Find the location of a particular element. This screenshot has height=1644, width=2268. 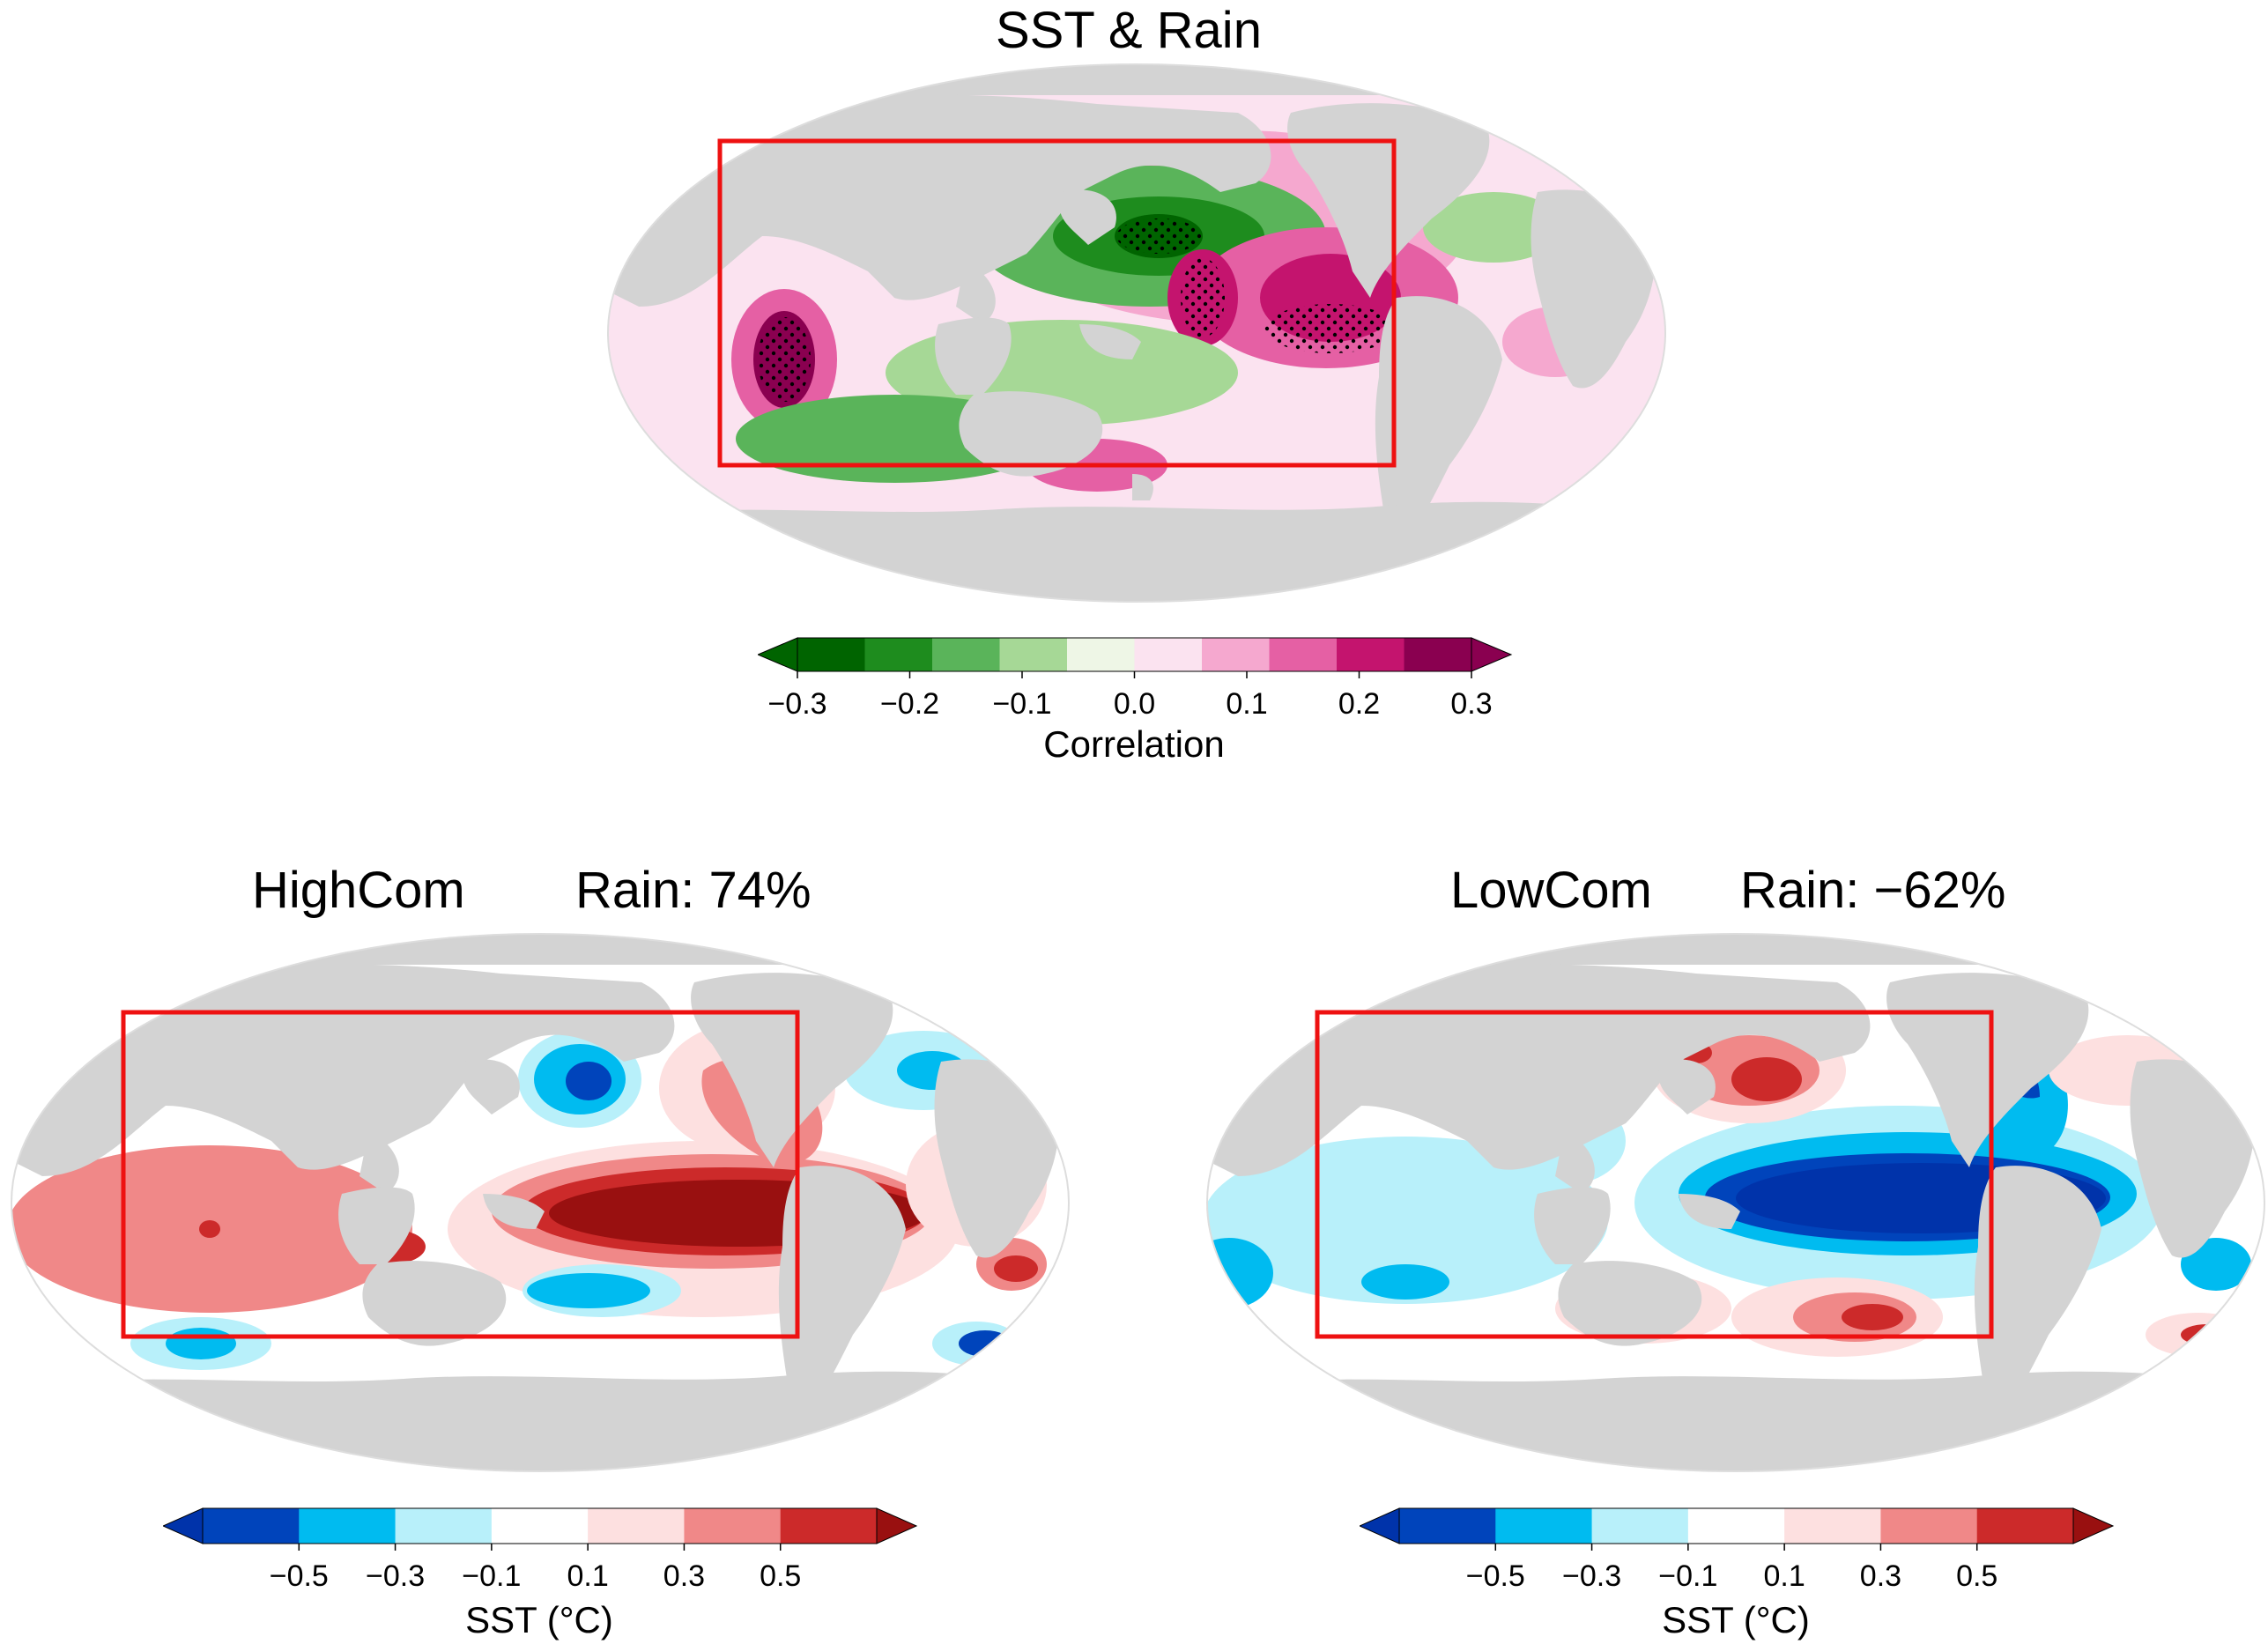

right-colorbar-under-arrow is located at coordinates (1380, 1525).